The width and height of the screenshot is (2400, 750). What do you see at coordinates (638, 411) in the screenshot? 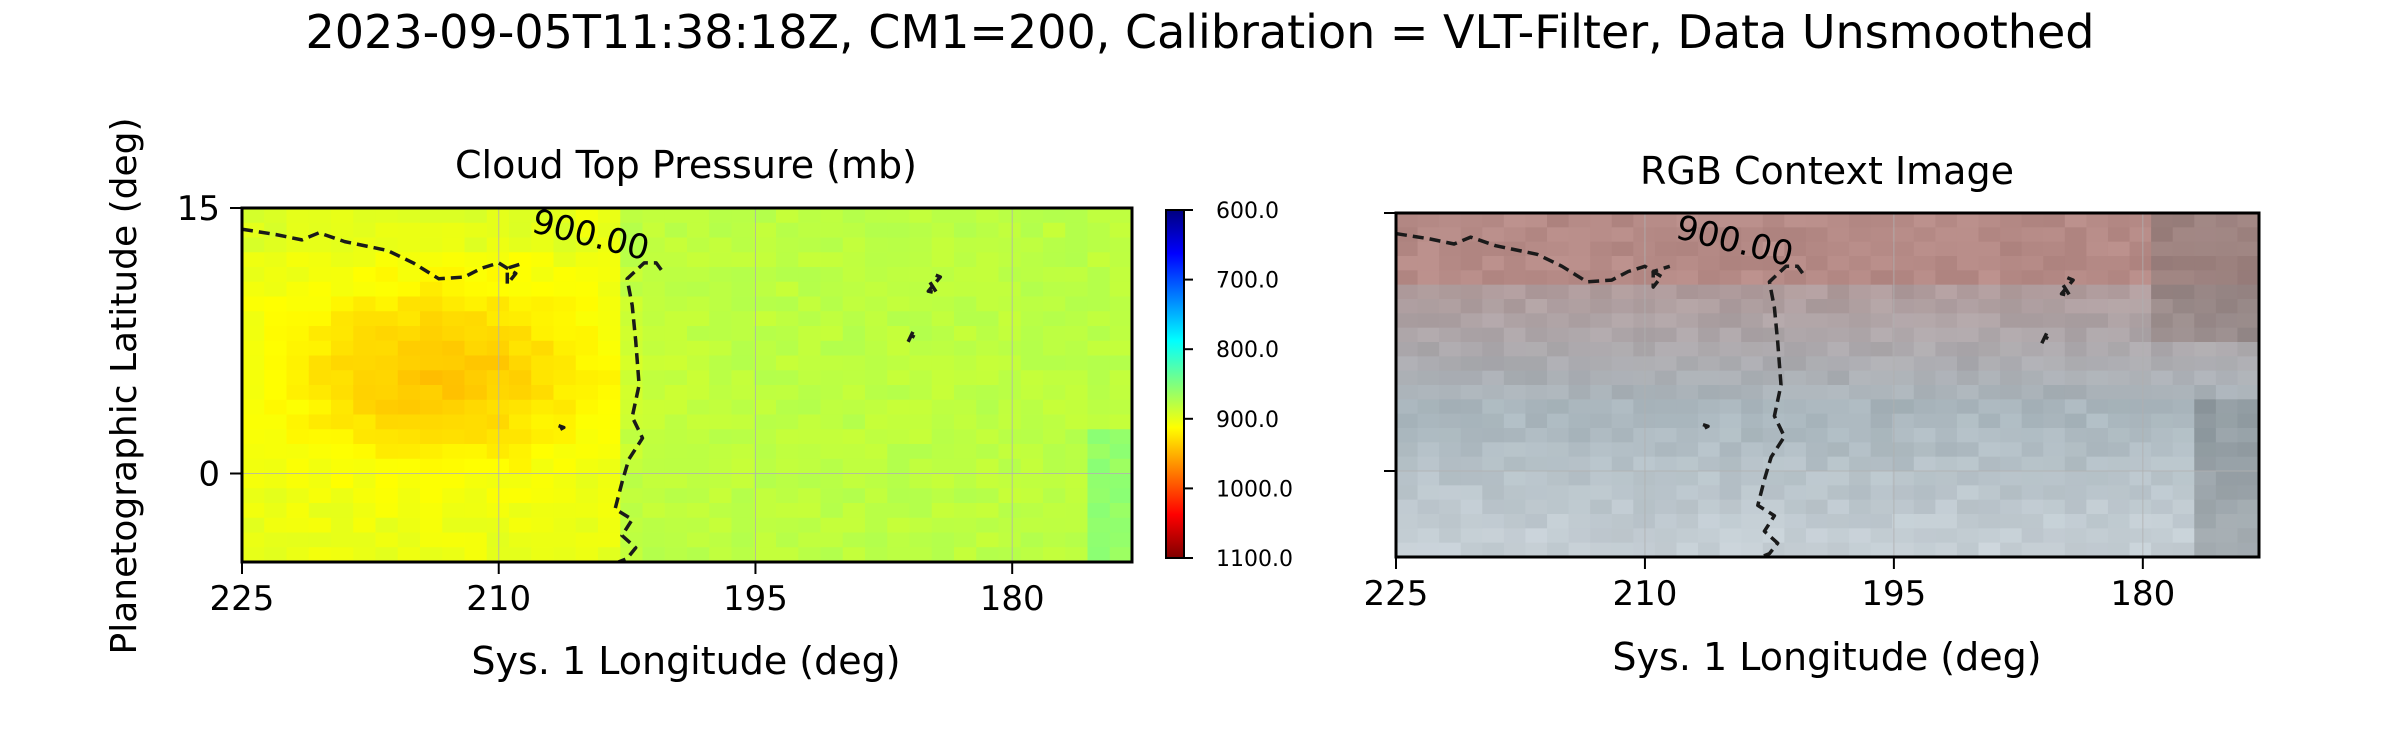
I see `contour-line` at bounding box center [638, 411].